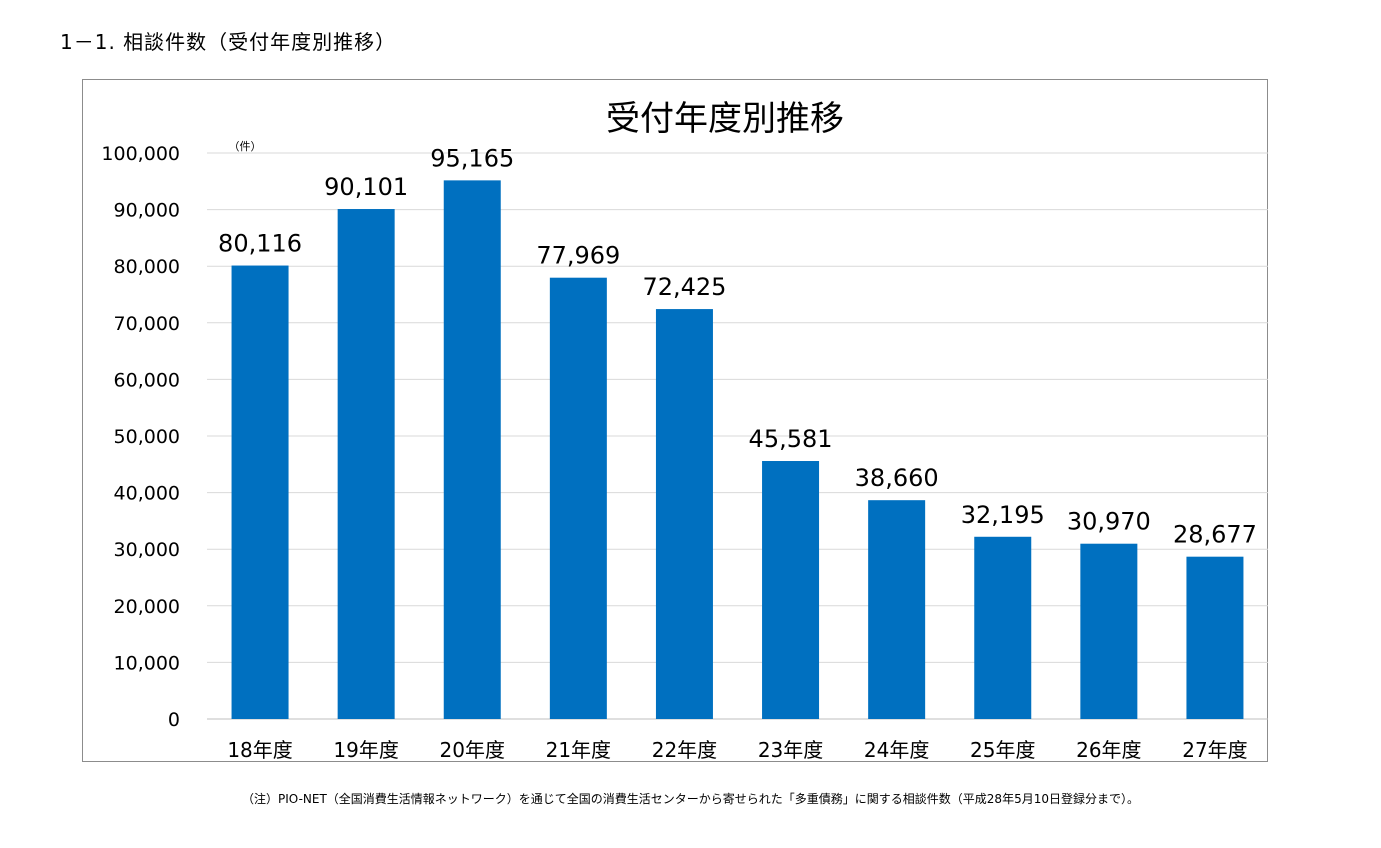  Describe the element at coordinates (684, 287) in the screenshot. I see `data-label: 72,425` at that location.